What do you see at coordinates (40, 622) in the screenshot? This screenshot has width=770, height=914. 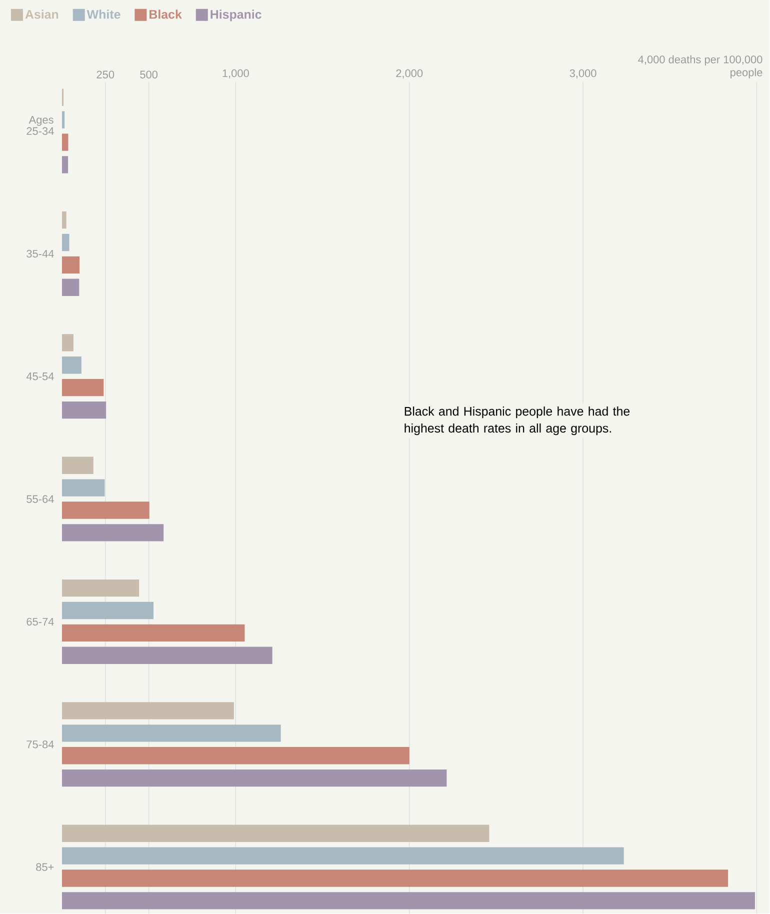 I see `y-tick-label: 65-74` at bounding box center [40, 622].